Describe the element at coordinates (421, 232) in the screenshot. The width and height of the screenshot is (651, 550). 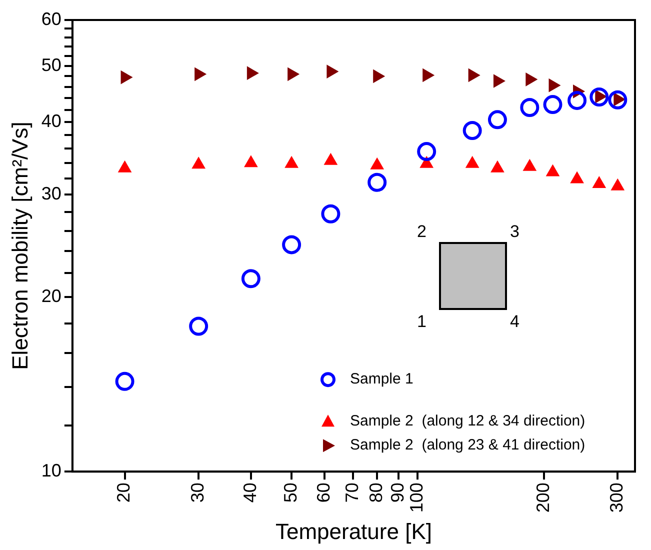
I see `annotation: 2` at that location.